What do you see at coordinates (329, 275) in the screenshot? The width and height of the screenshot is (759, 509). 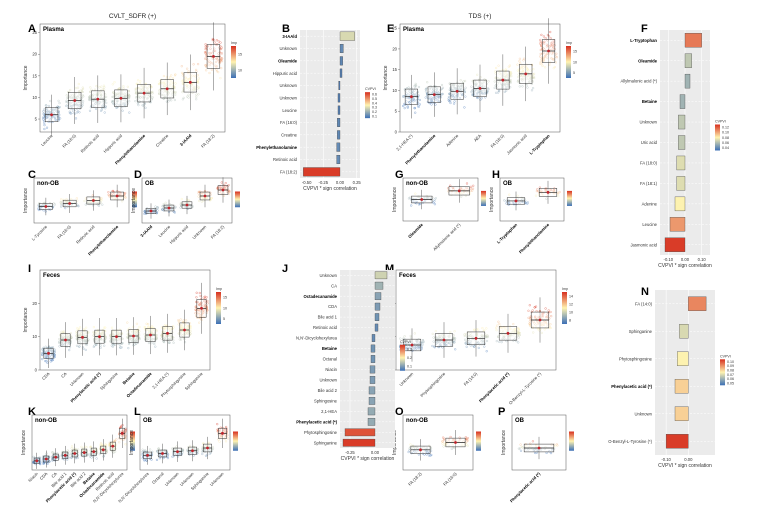 I see `bar-label: Unknown` at bounding box center [329, 275].